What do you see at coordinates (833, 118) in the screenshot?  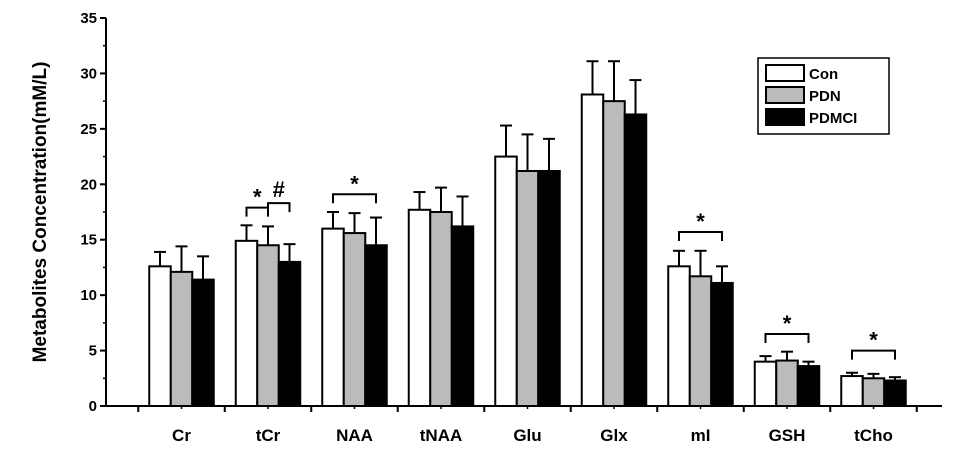 I see `legend-label-pdmci: PDMCI` at bounding box center [833, 118].